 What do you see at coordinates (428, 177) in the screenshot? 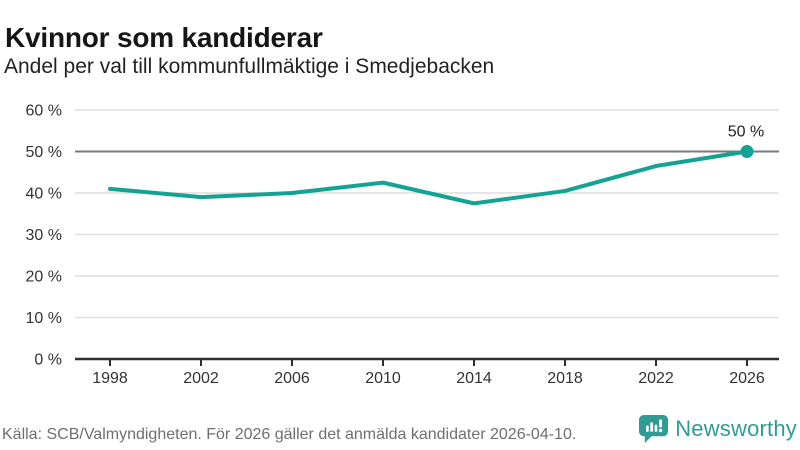
I see `series-line` at bounding box center [428, 177].